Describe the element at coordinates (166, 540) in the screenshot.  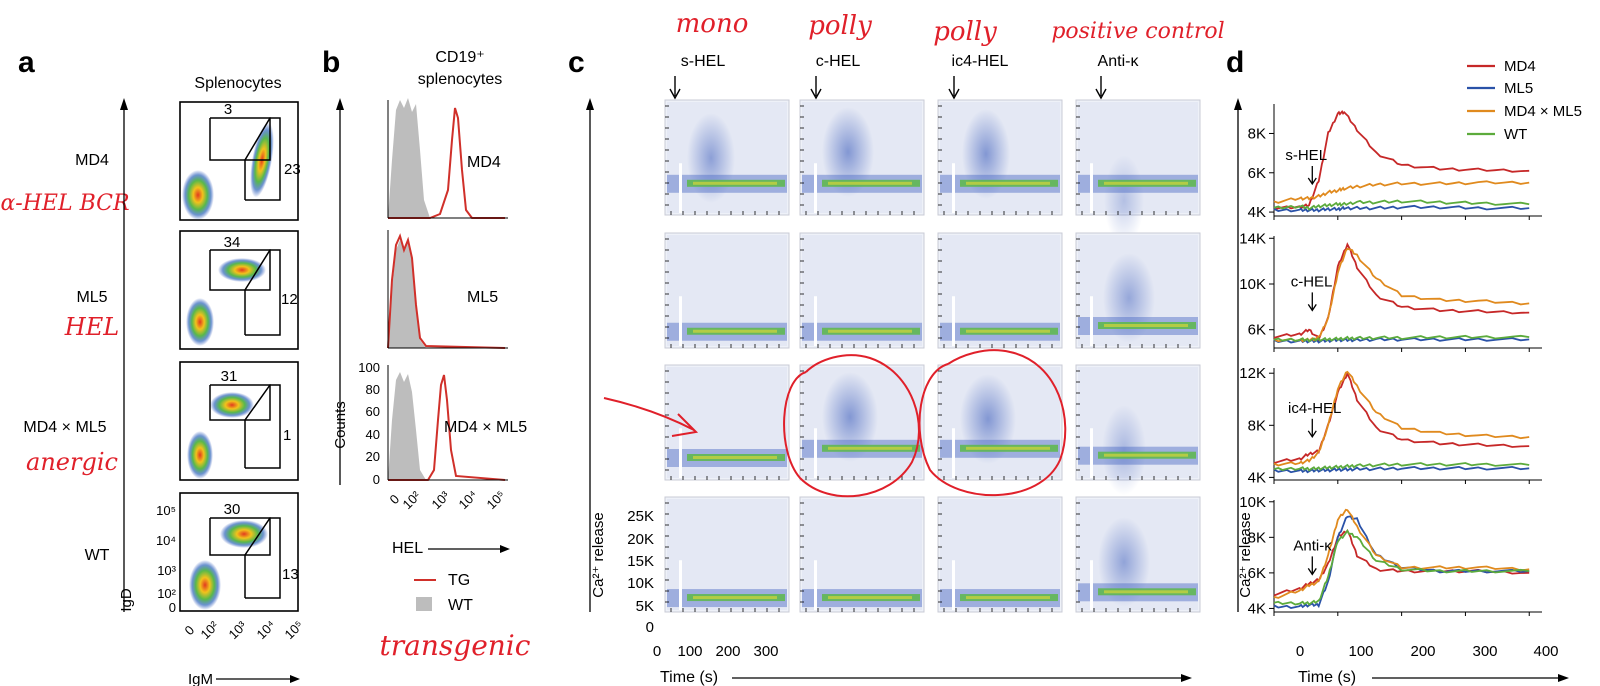
I see `panel-a-y-tick: 10⁴` at that location.